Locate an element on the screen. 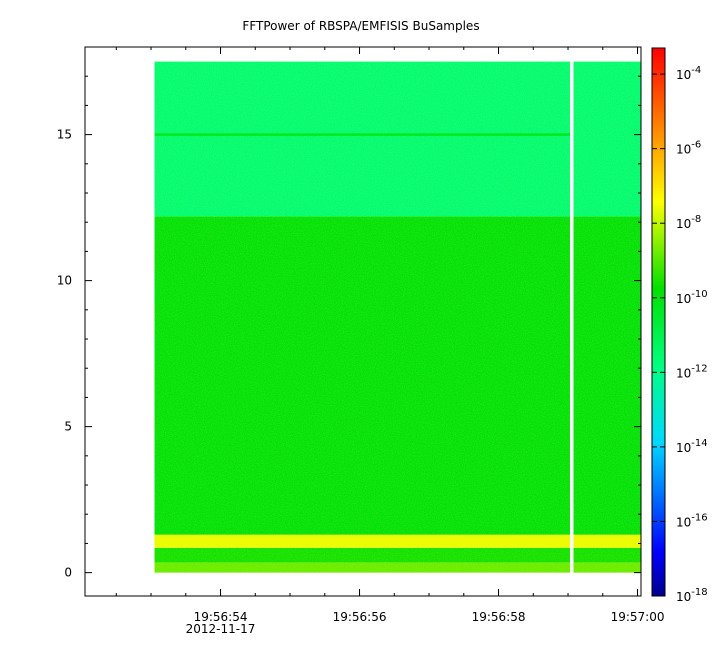 This screenshot has width=724, height=660. colorbar-tick-label: 10⁻¹⁸ is located at coordinates (692, 595).